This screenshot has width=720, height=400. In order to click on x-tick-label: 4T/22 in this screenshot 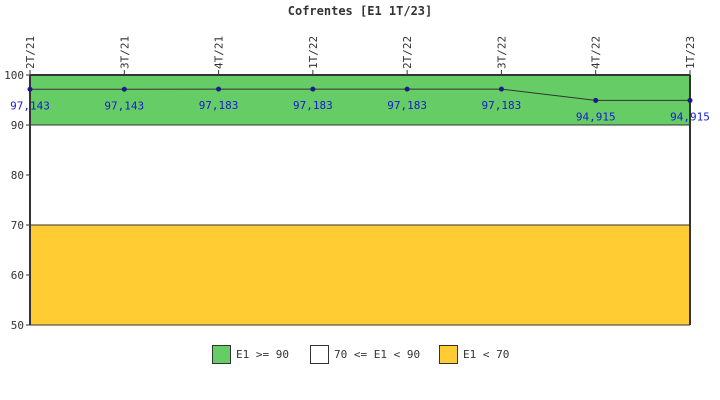, I will do `click(596, 52)`.